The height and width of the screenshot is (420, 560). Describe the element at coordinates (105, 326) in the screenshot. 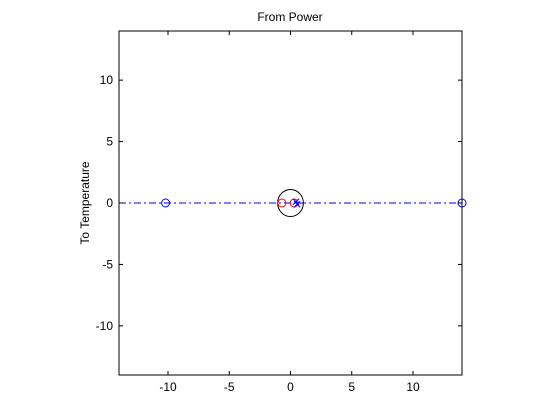

I see `y-tick-label: -10` at that location.